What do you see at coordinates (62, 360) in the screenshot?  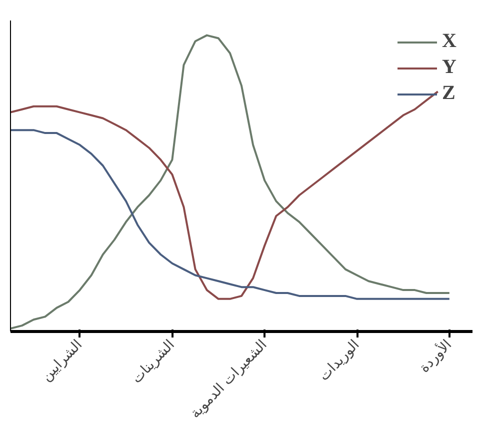 I see `x-tick-label: الشرايين` at bounding box center [62, 360].